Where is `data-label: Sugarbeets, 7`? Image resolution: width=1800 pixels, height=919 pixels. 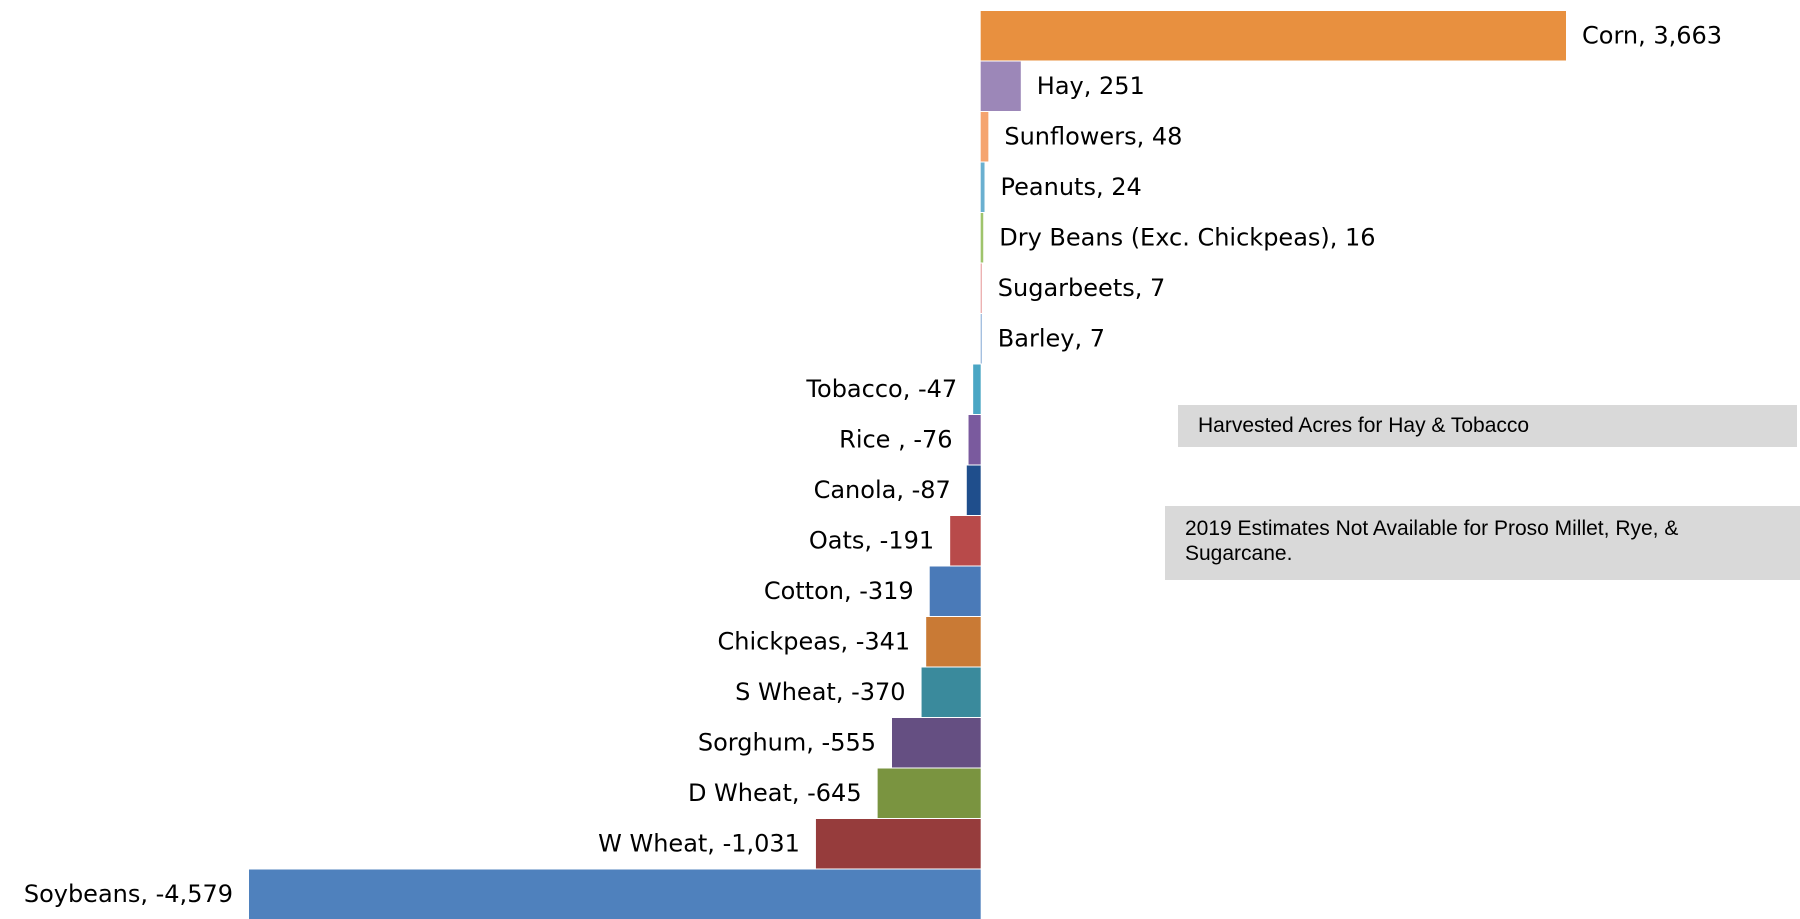
data-label: Sugarbeets, 7 is located at coordinates (1081, 288).